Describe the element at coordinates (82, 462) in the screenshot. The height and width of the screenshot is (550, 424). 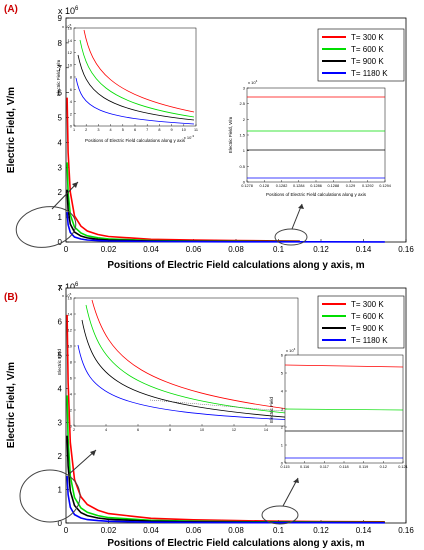
I see `panel-b-arrow-left` at that location.